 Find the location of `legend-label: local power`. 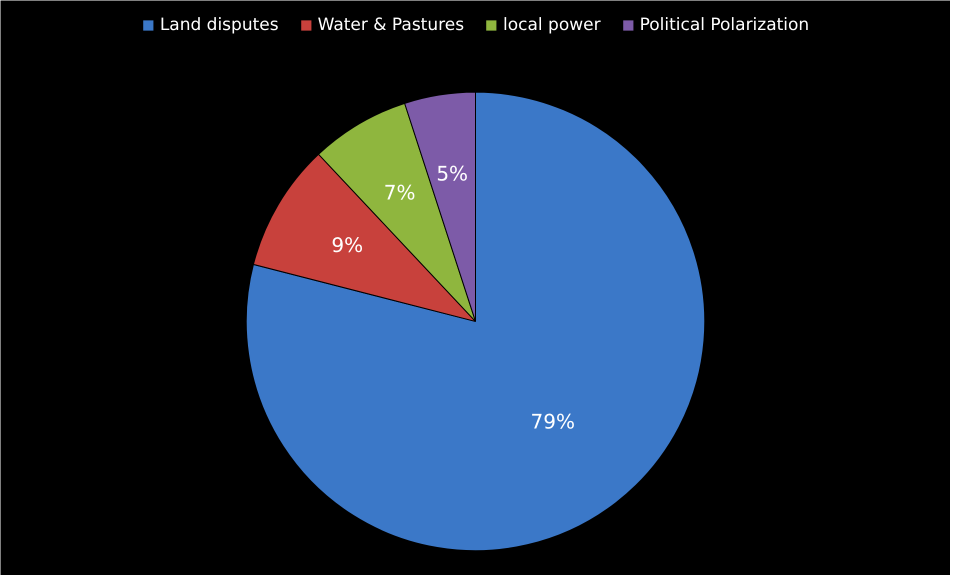

legend-label: local power is located at coordinates (552, 25).